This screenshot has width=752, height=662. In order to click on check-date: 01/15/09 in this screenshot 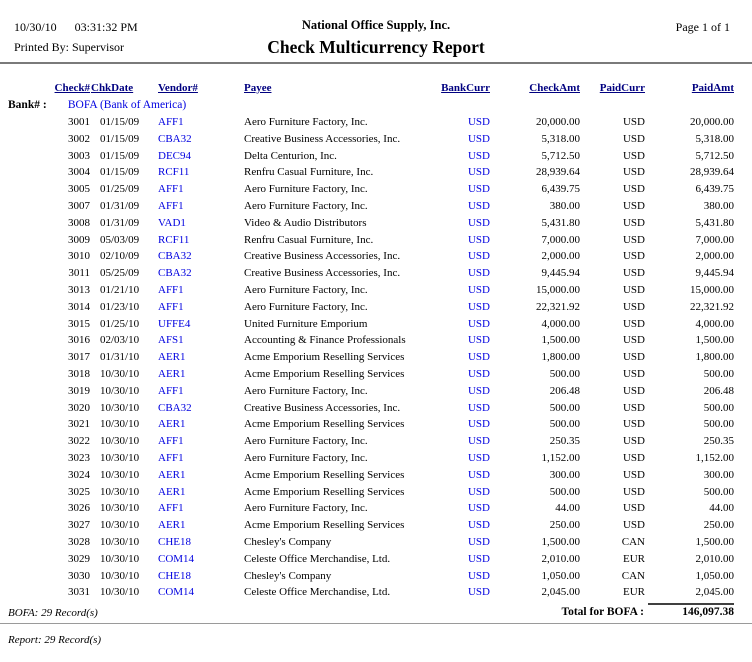, I will do `click(120, 138)`.